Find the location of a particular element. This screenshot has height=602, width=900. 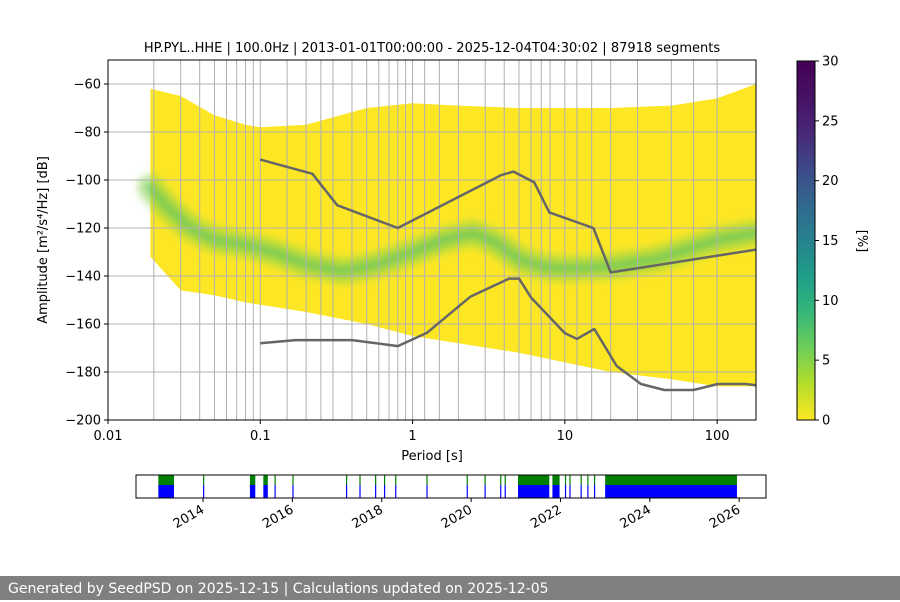

colorbar-tick-label: 0 is located at coordinates (826, 421).